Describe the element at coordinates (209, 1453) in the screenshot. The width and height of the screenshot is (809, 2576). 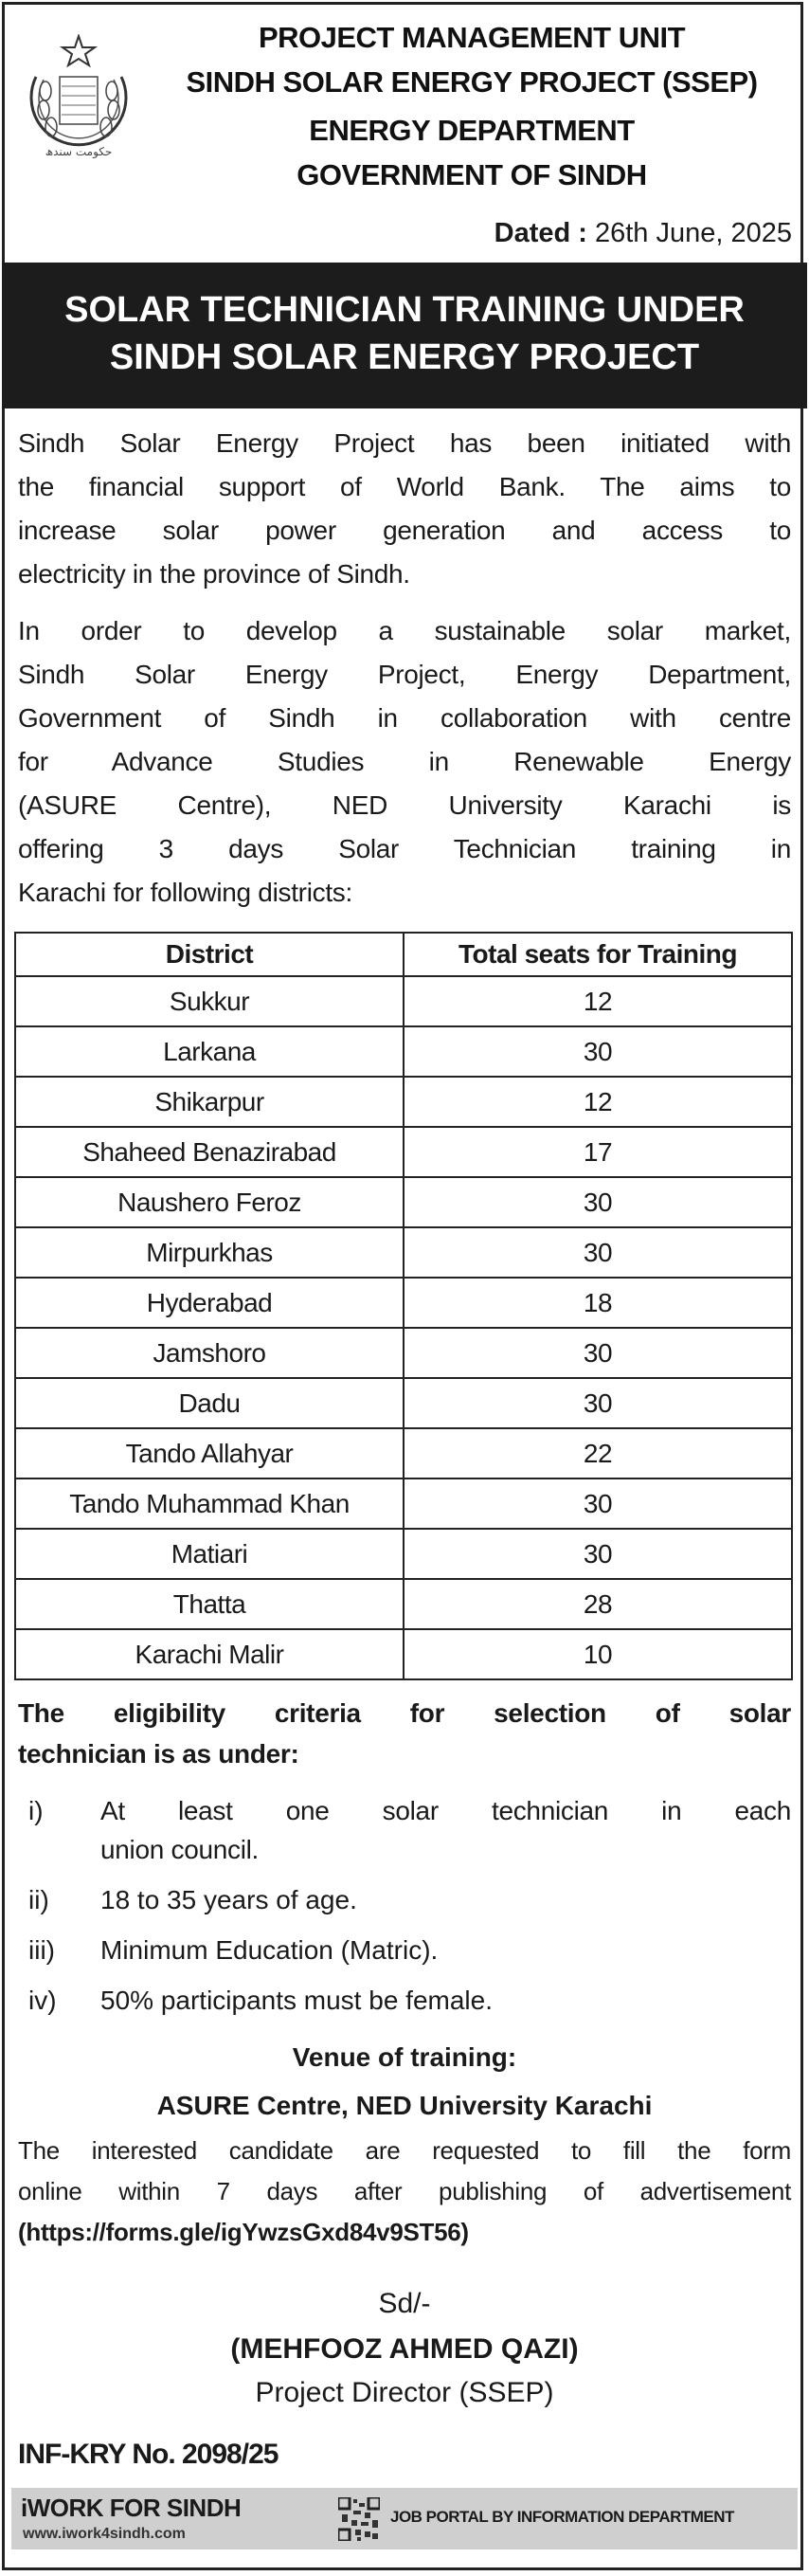
I see `district-cell: Tando Allahyar` at that location.